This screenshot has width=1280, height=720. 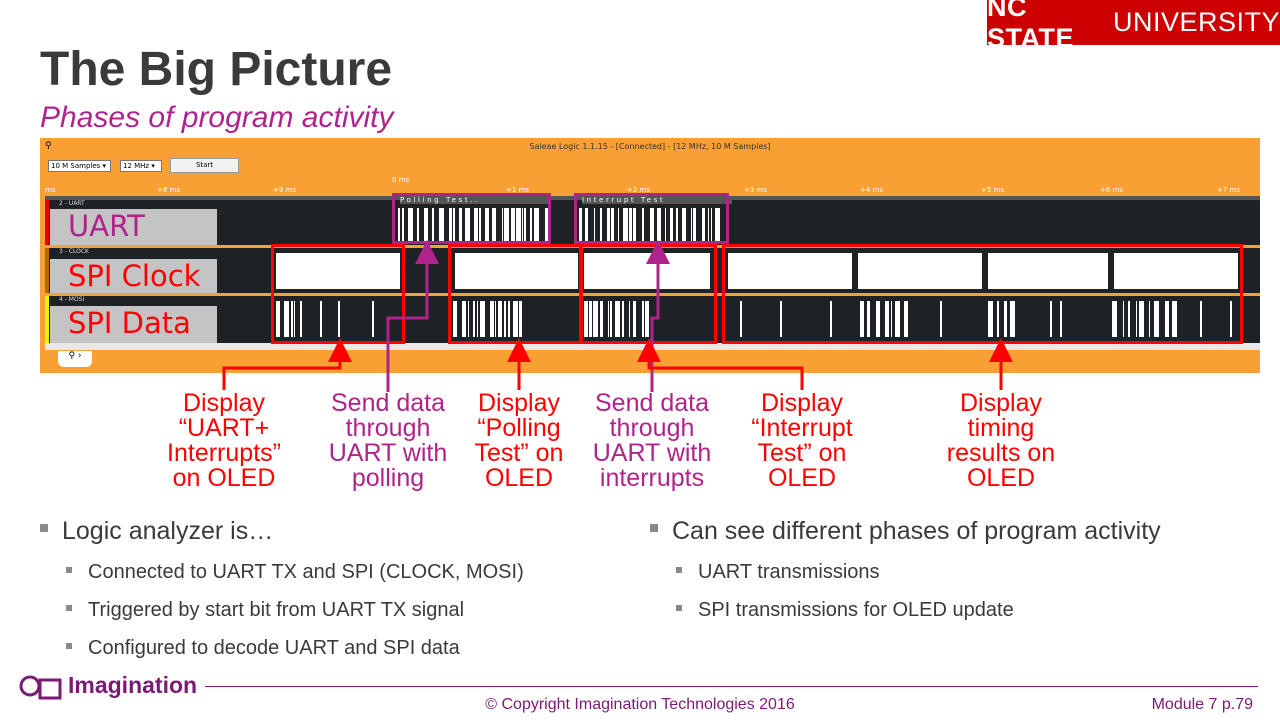 What do you see at coordinates (802, 428) in the screenshot?
I see `annotation-line: “Interrupt` at bounding box center [802, 428].